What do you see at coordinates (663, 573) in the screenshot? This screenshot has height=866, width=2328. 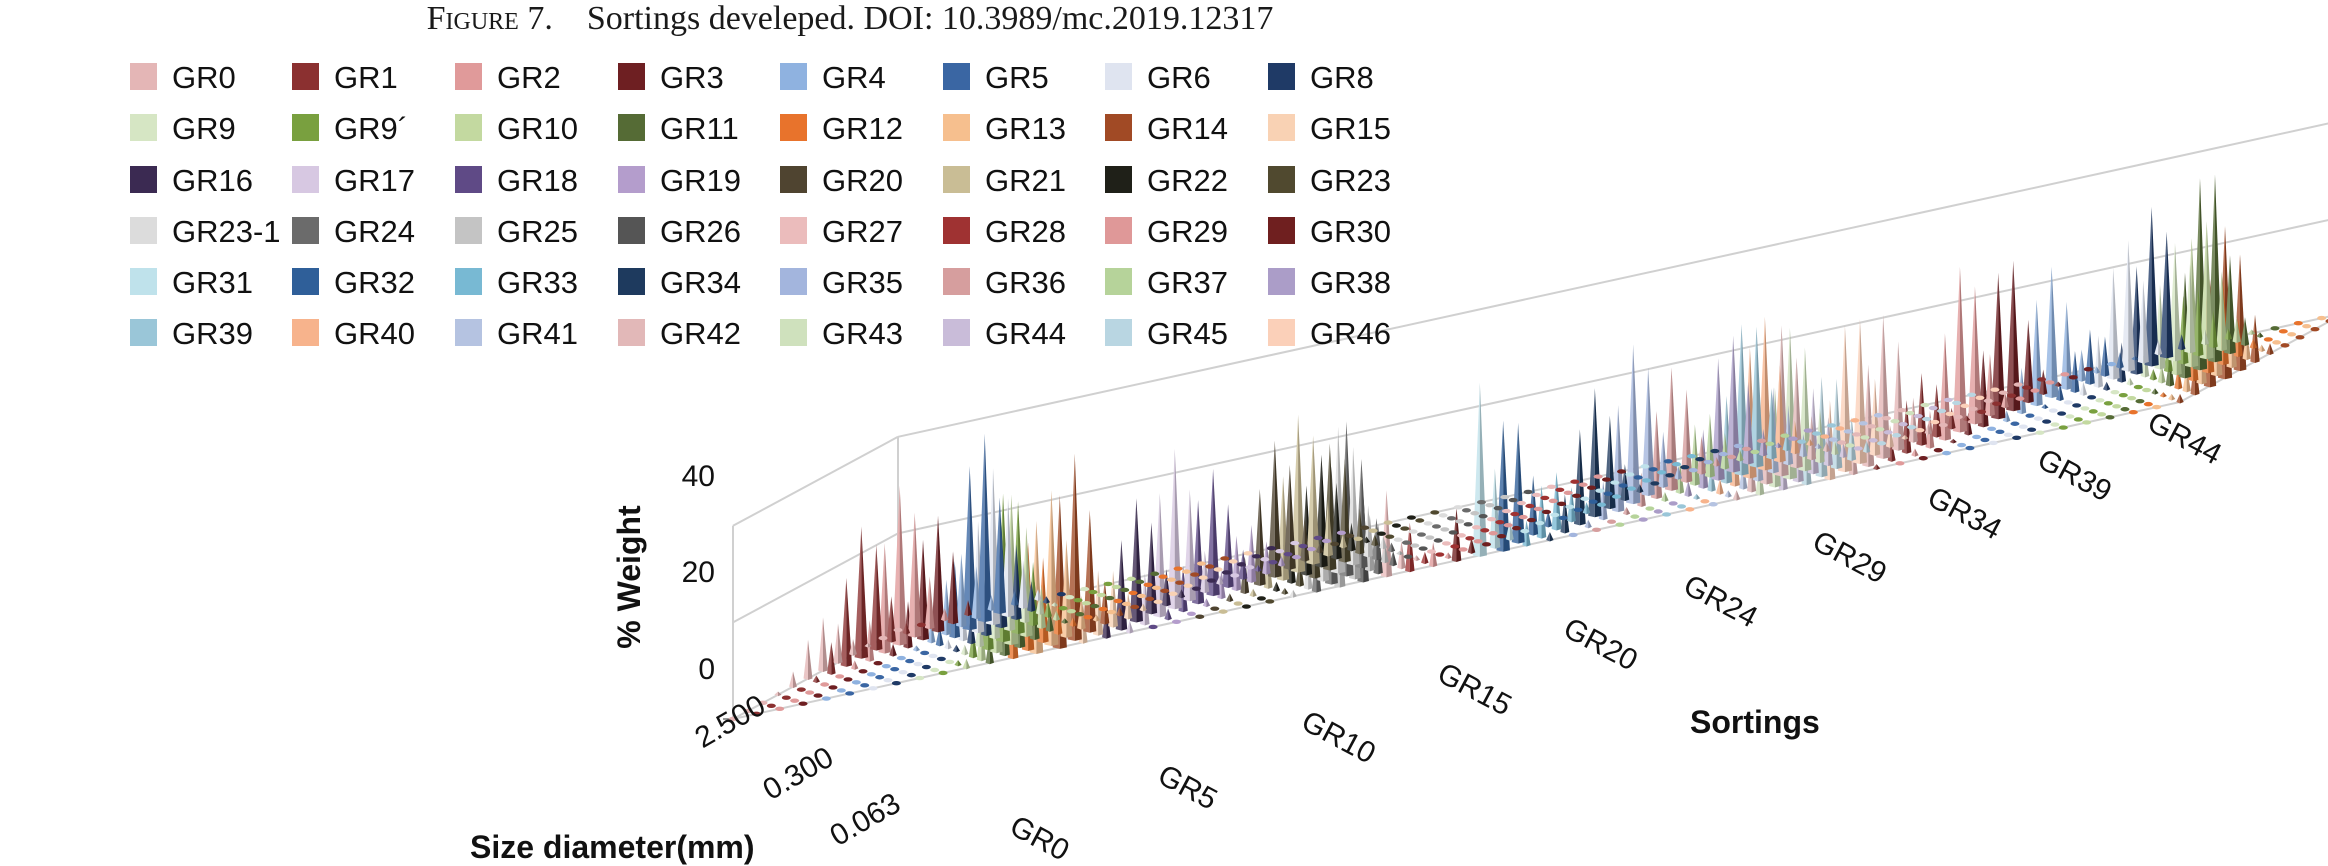 I see `z-axis: 40 20 0 % Weight` at bounding box center [663, 573].